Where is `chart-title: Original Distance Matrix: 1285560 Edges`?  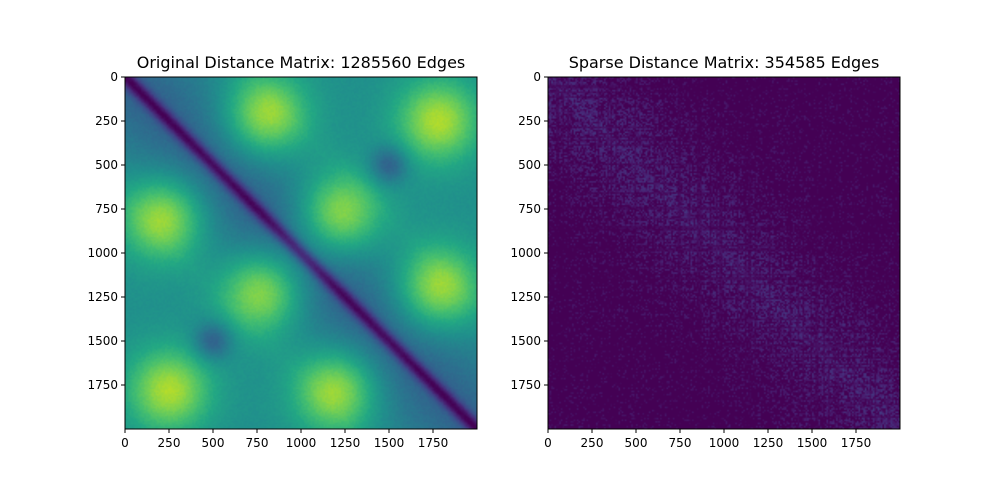
chart-title: Original Distance Matrix: 1285560 Edges is located at coordinates (301, 62).